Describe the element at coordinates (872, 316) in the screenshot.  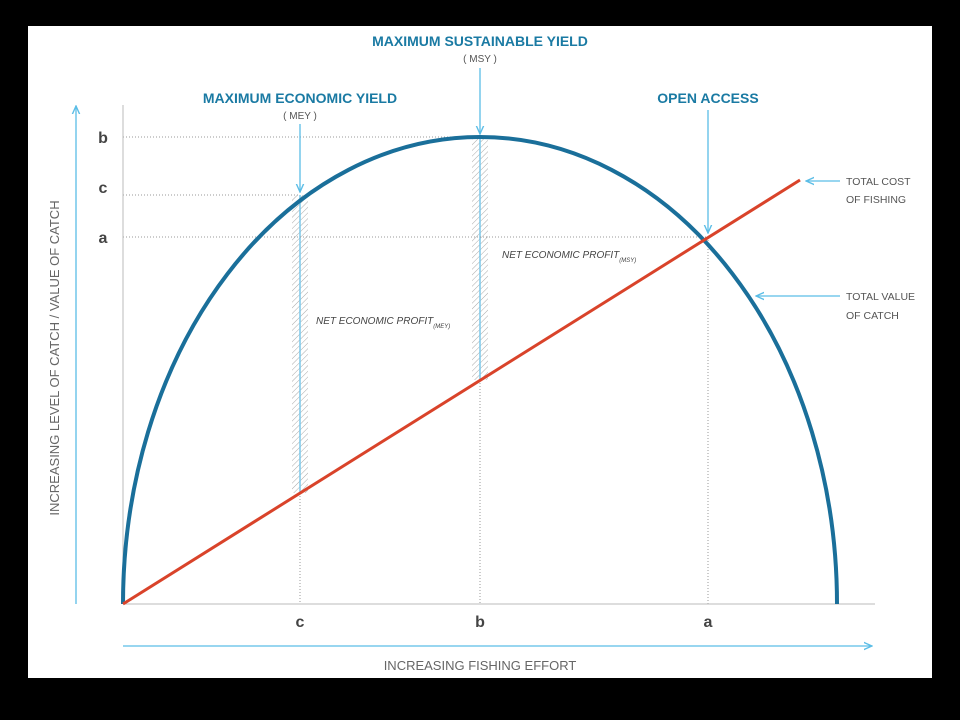
I see `value-label: OF CATCH` at that location.